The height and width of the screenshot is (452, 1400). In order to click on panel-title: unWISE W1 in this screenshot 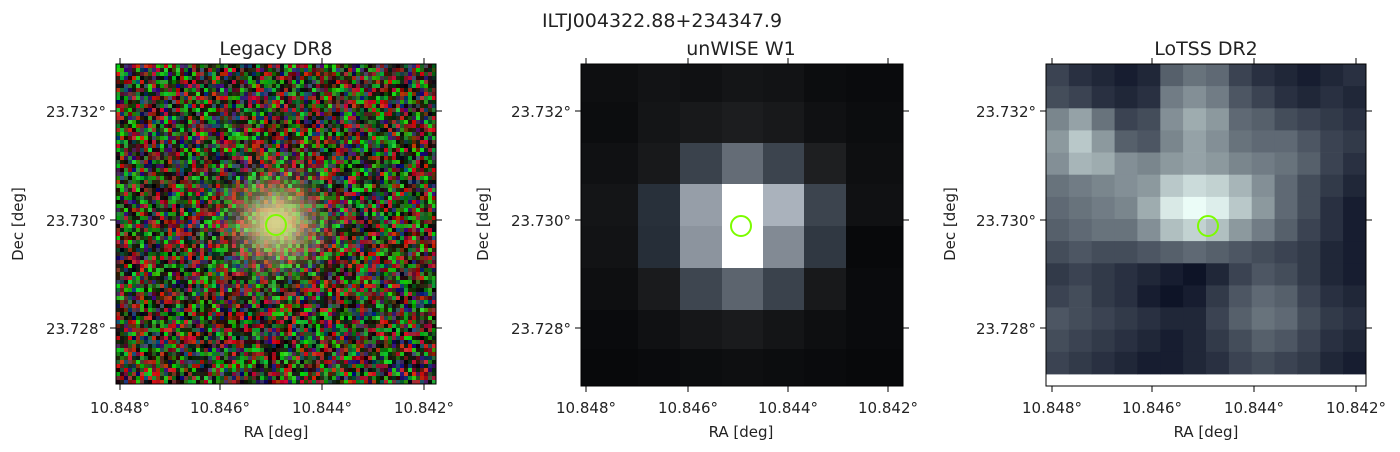, I will do `click(740, 49)`.